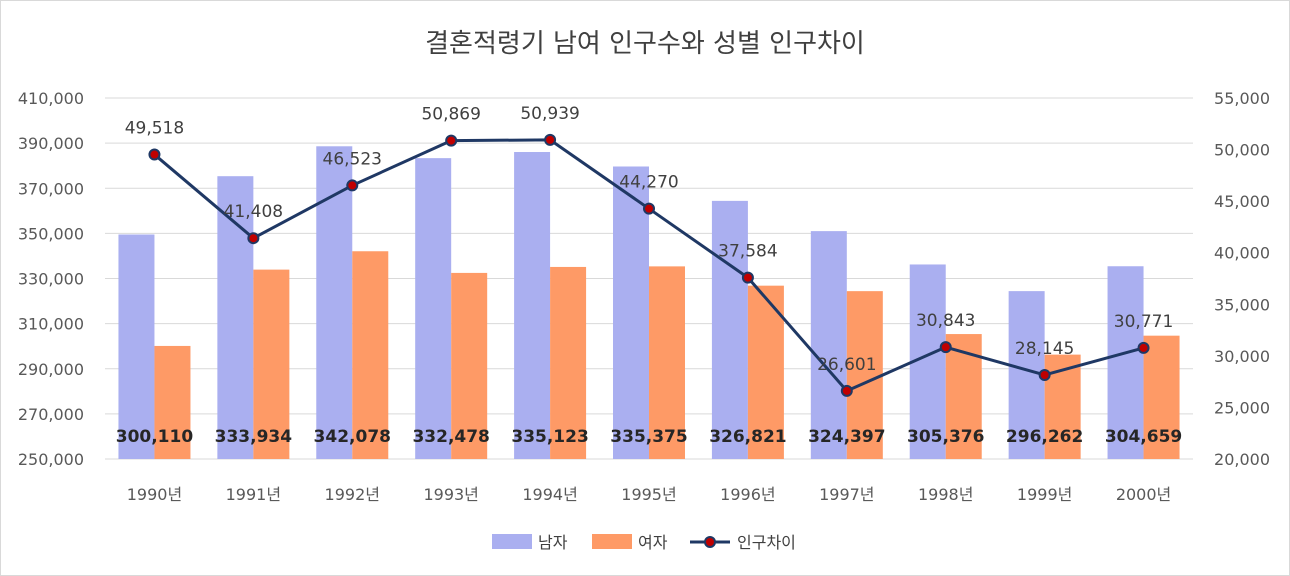 This screenshot has height=576, width=1290. Describe the element at coordinates (1242, 98) in the screenshot. I see `y-right-tick-label: 55,000` at that location.